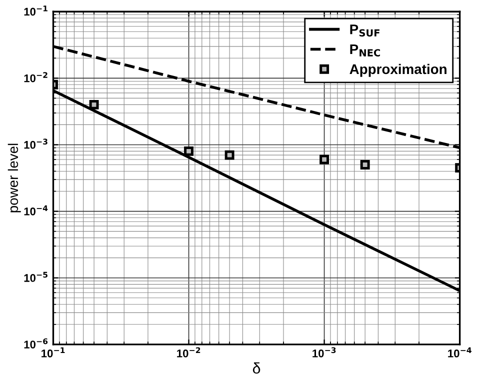  I want to click on y-tick-label: 10$^{−6}$, so click(36, 343).